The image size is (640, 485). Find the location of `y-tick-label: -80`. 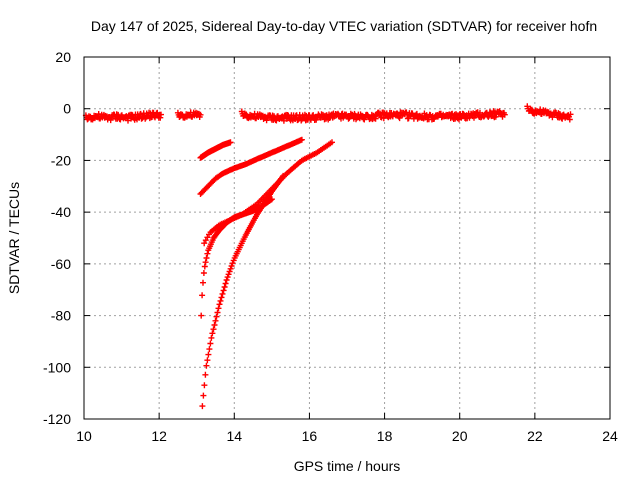

y-tick-label: -80 is located at coordinates (61, 316).